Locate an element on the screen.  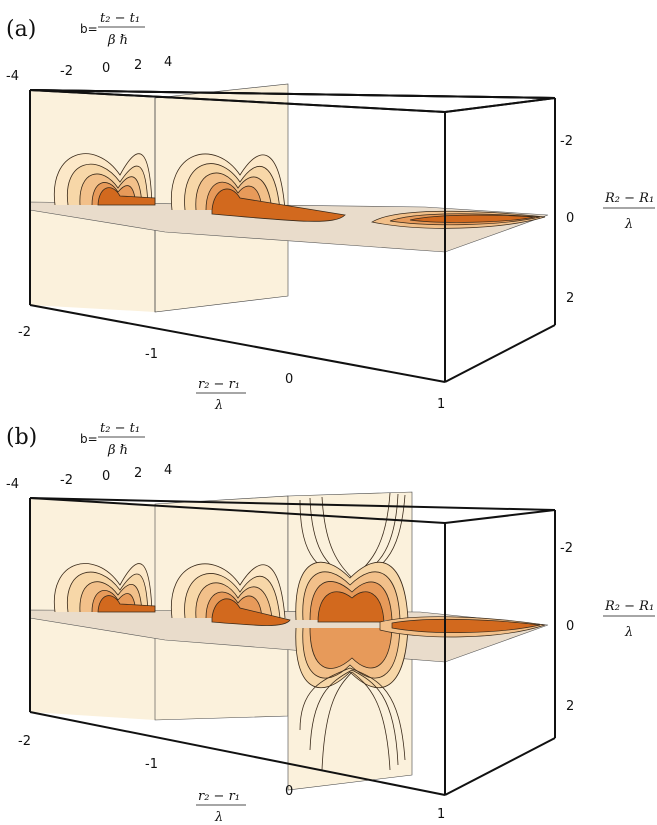
x-axis-label-b: r₂ − r₁ λ is located at coordinates (221, 807).